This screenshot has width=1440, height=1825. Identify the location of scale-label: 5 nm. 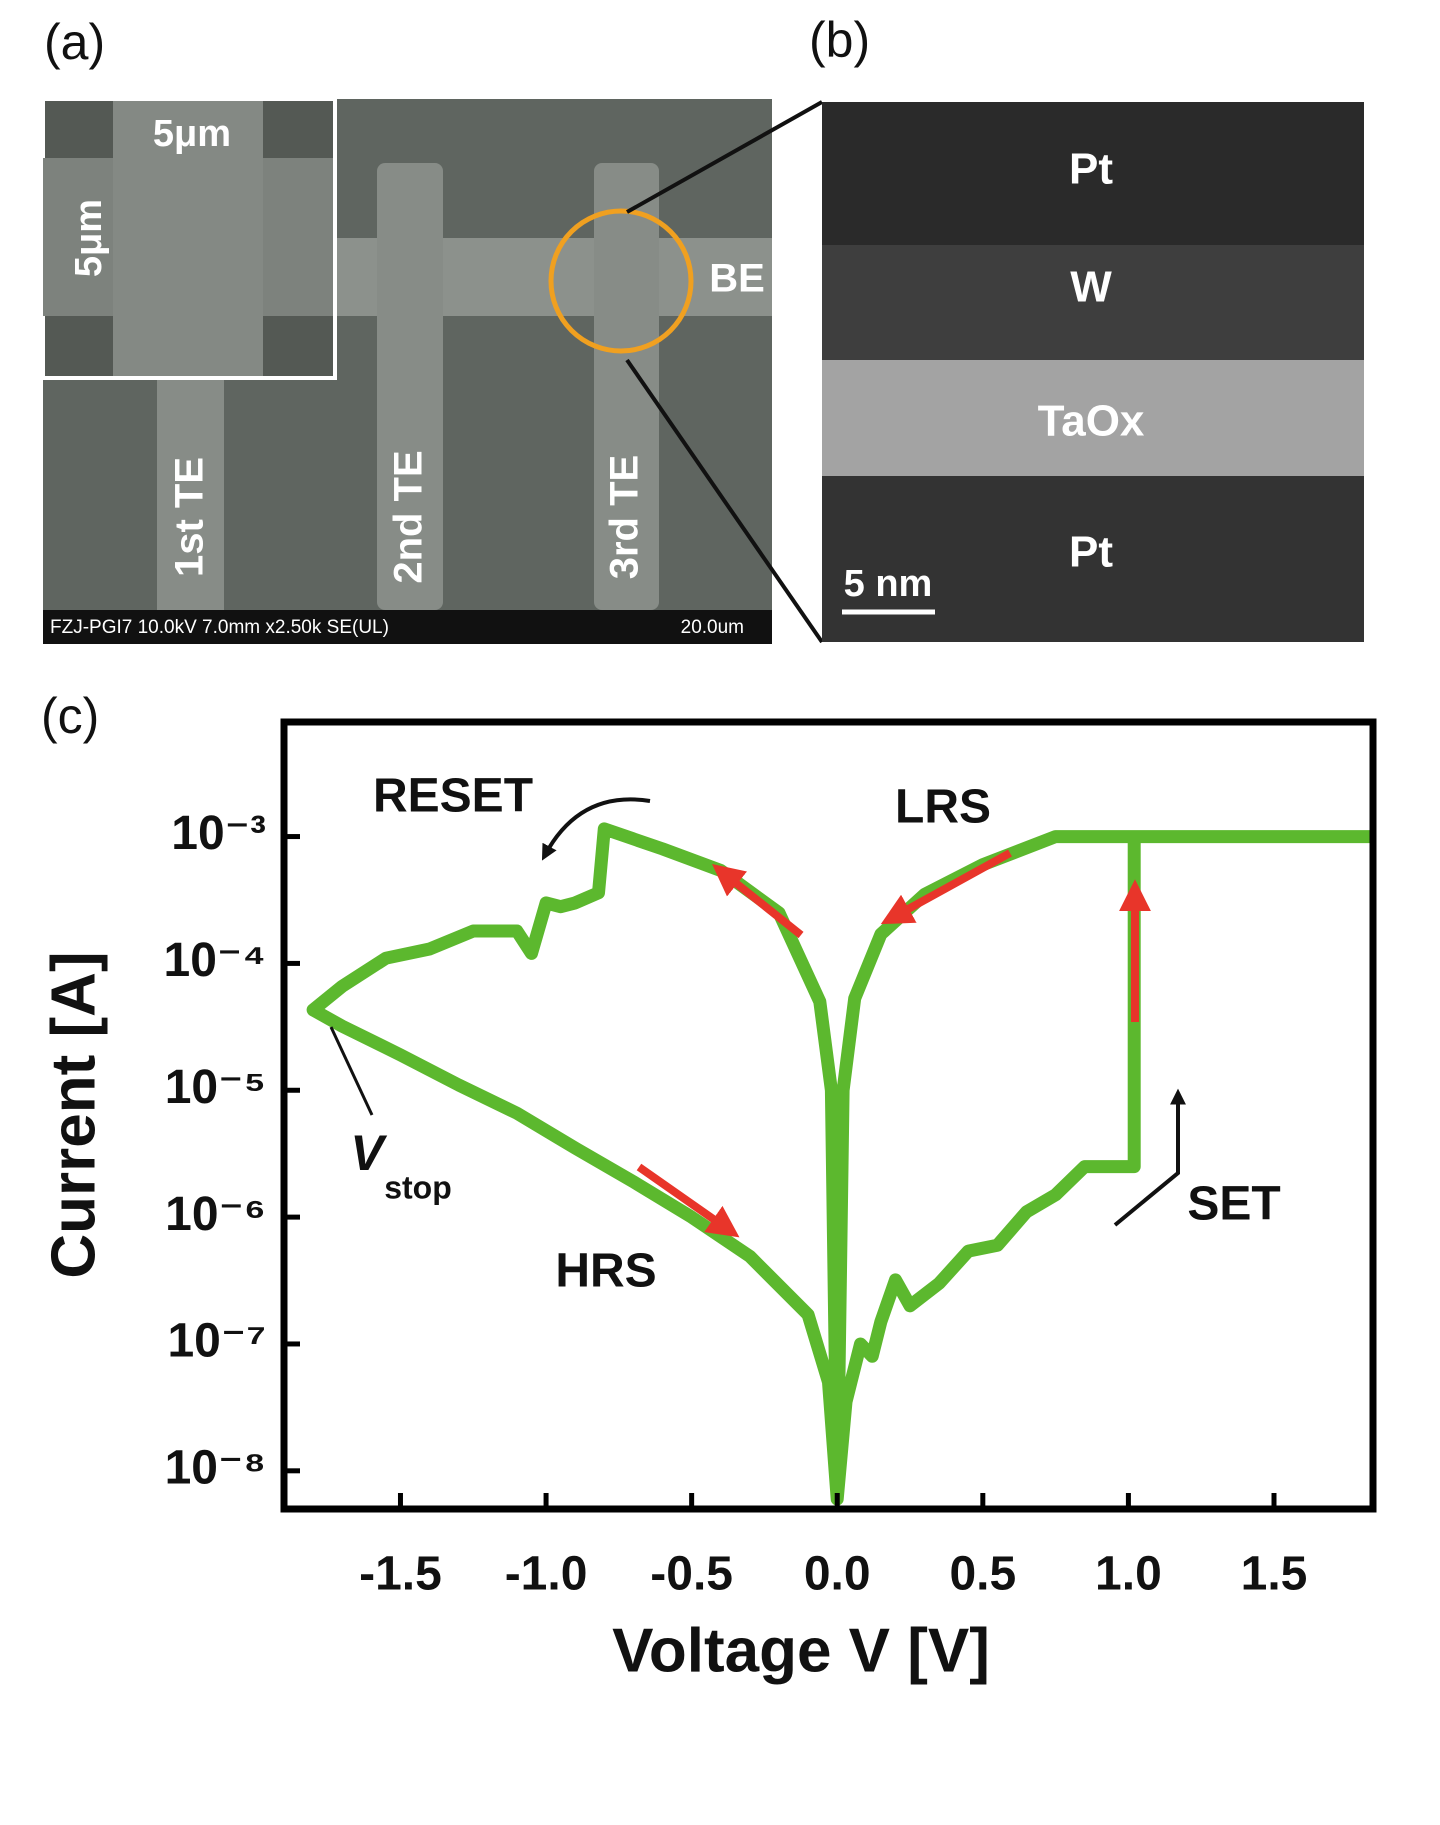
(888, 584).